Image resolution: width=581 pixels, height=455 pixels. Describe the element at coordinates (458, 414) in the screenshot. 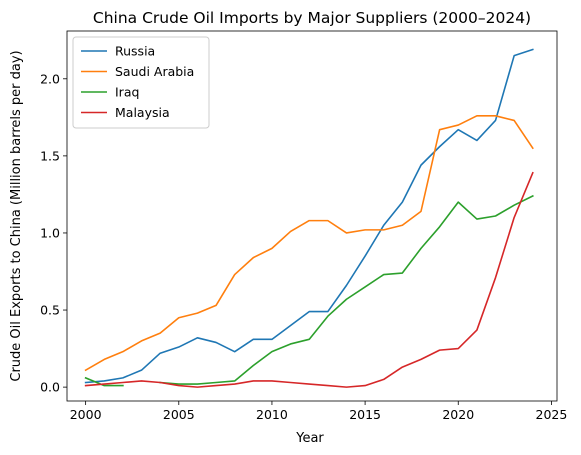

I see `x-tick-label: 2020` at that location.